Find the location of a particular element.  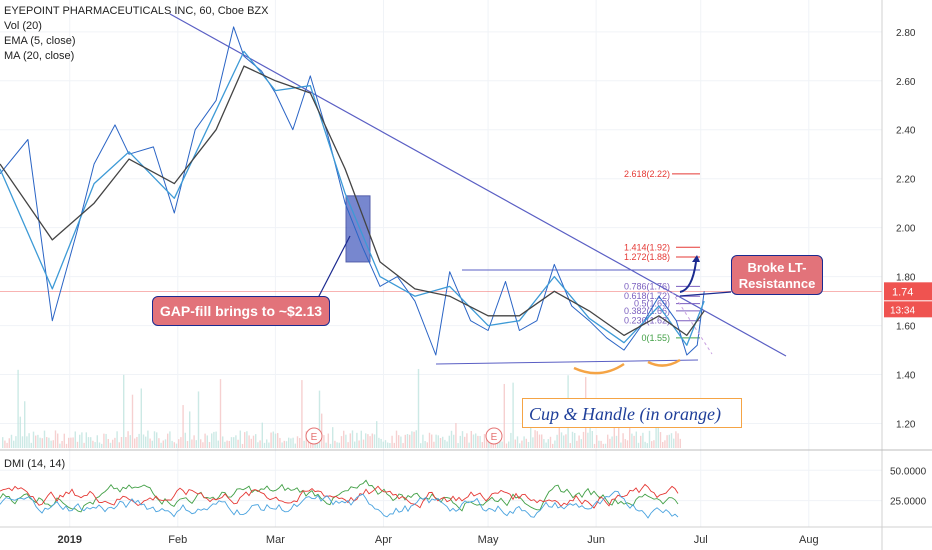

x-tick-label-0: 2019 is located at coordinates (69, 540).